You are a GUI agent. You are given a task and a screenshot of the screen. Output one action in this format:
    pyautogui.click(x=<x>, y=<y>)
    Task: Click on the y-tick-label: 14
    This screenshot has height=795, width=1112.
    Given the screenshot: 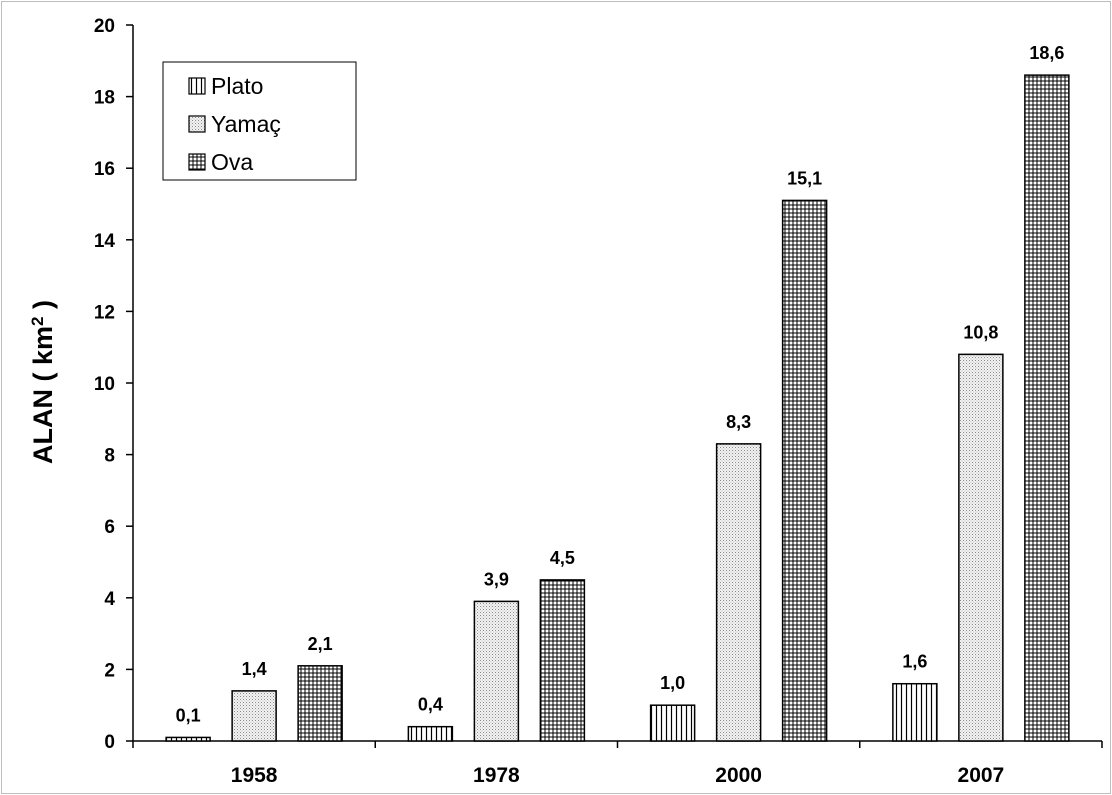 What is the action you would take?
    pyautogui.click(x=105, y=241)
    